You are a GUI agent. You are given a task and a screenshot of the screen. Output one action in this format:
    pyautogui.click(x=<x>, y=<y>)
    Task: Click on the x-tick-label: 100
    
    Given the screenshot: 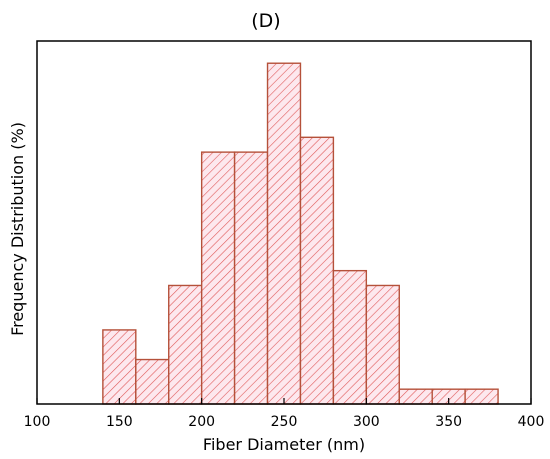 What is the action you would take?
    pyautogui.click(x=37, y=422)
    